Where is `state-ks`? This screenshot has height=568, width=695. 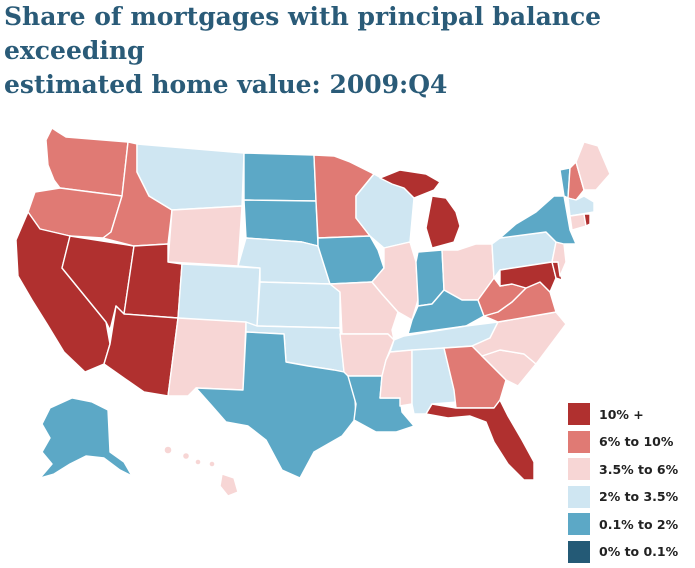
state-ks is located at coordinates (298, 305).